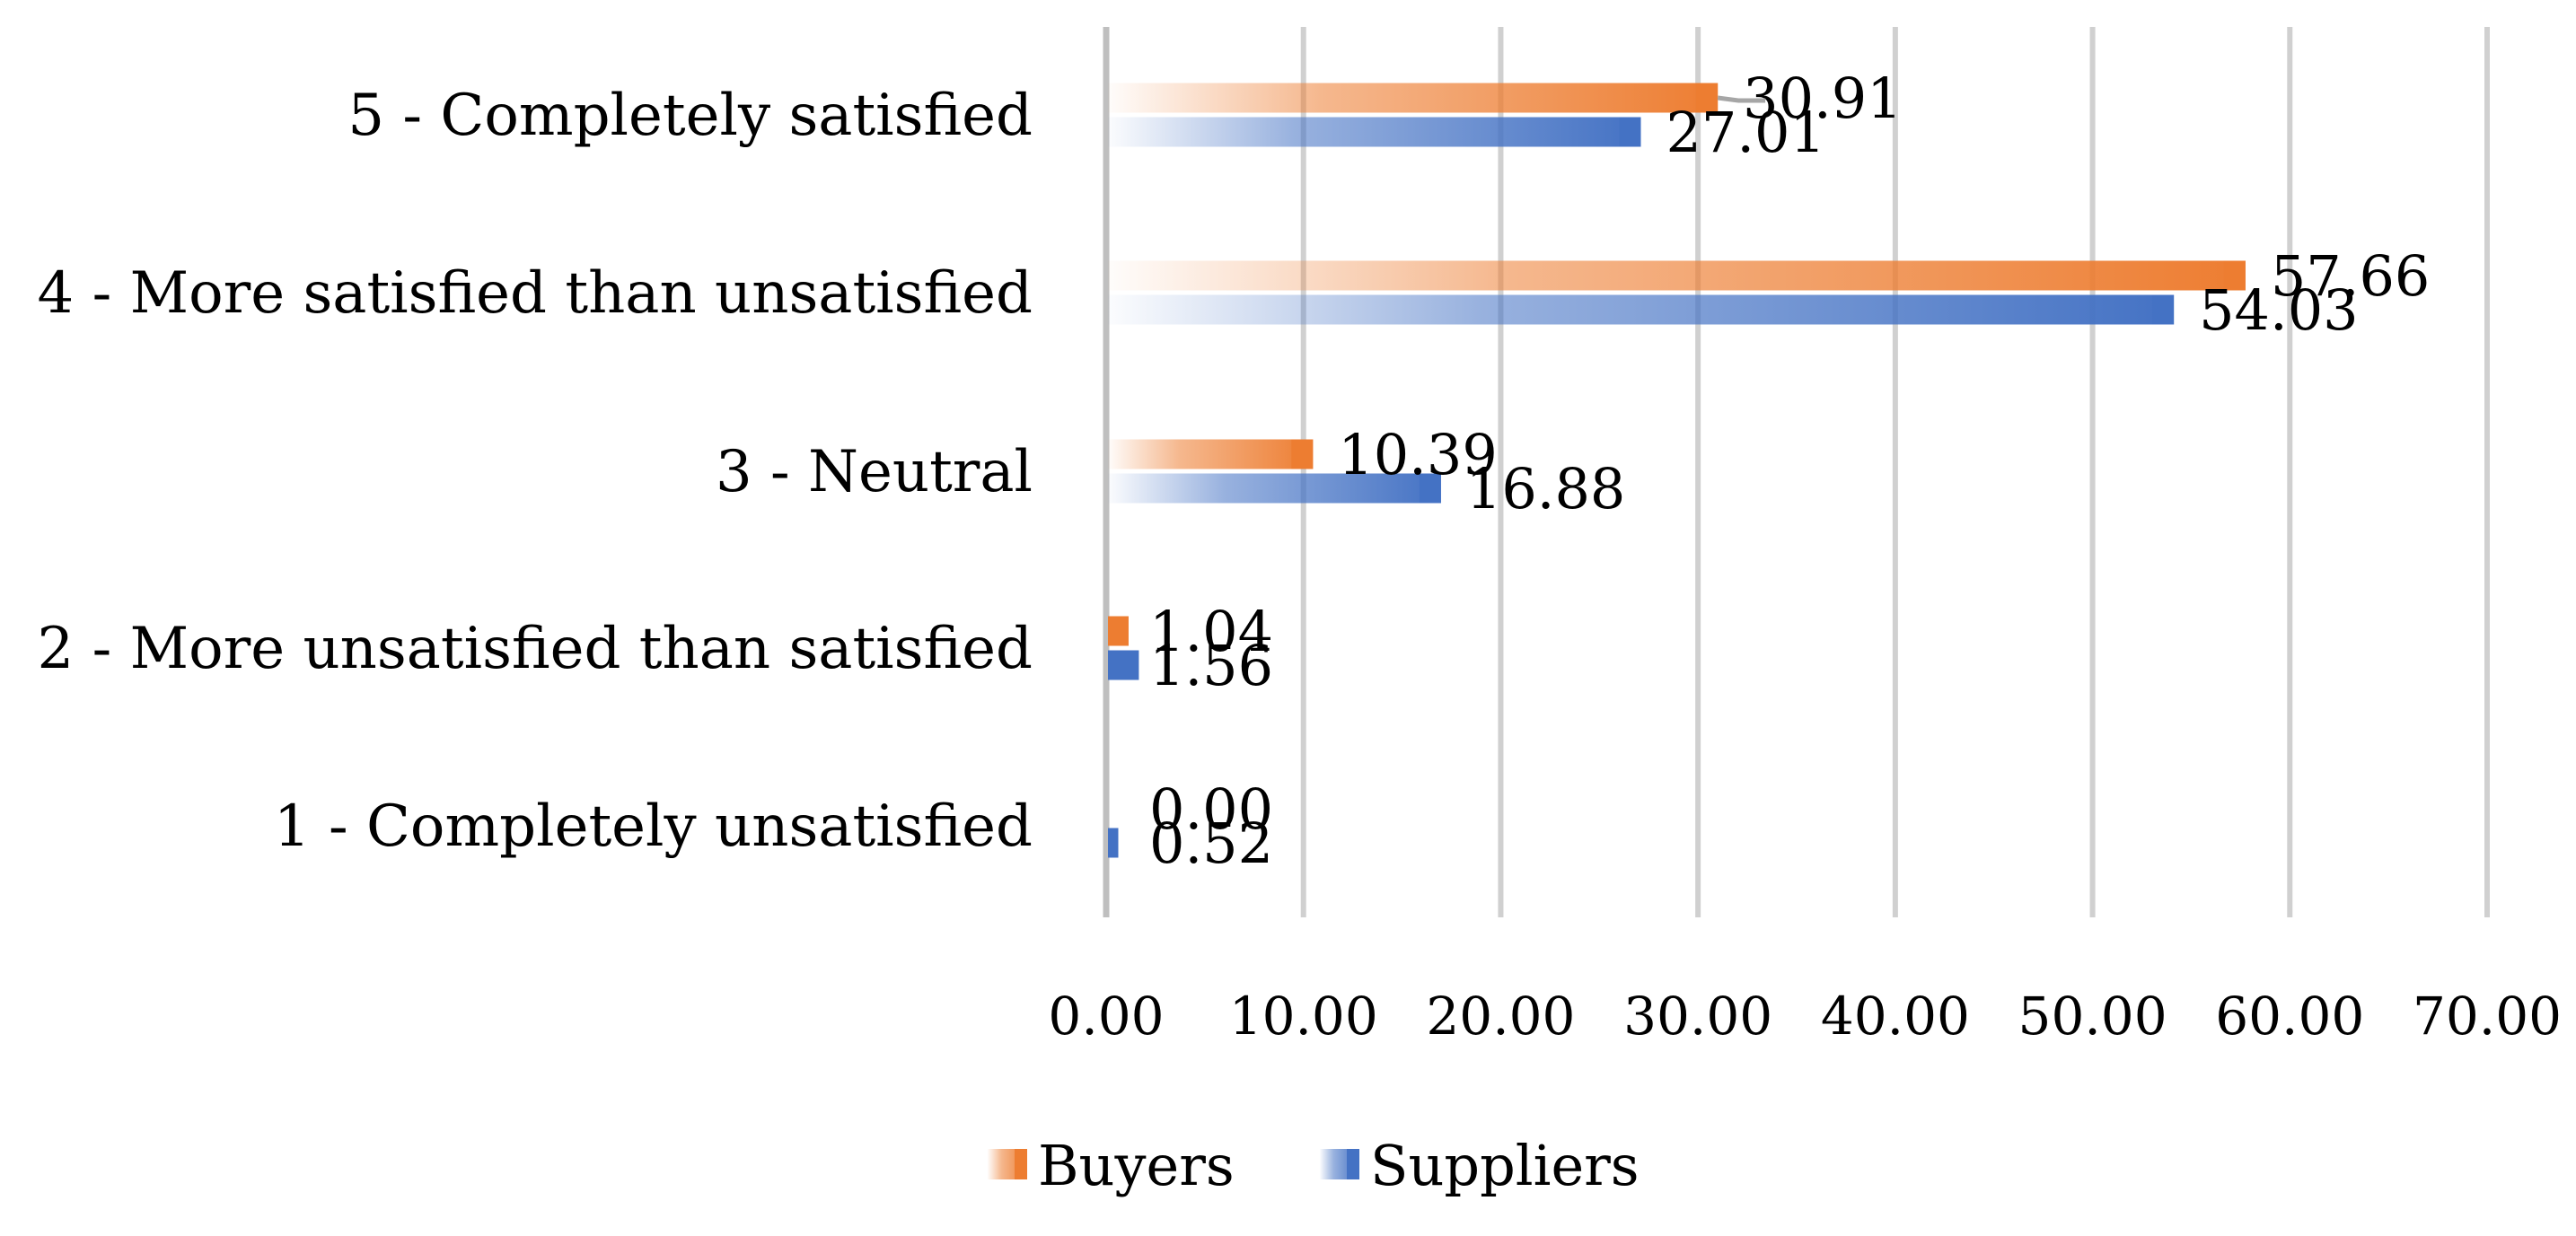  Describe the element at coordinates (2351, 276) in the screenshot. I see `data-label-buyers-2: 57.66` at that location.